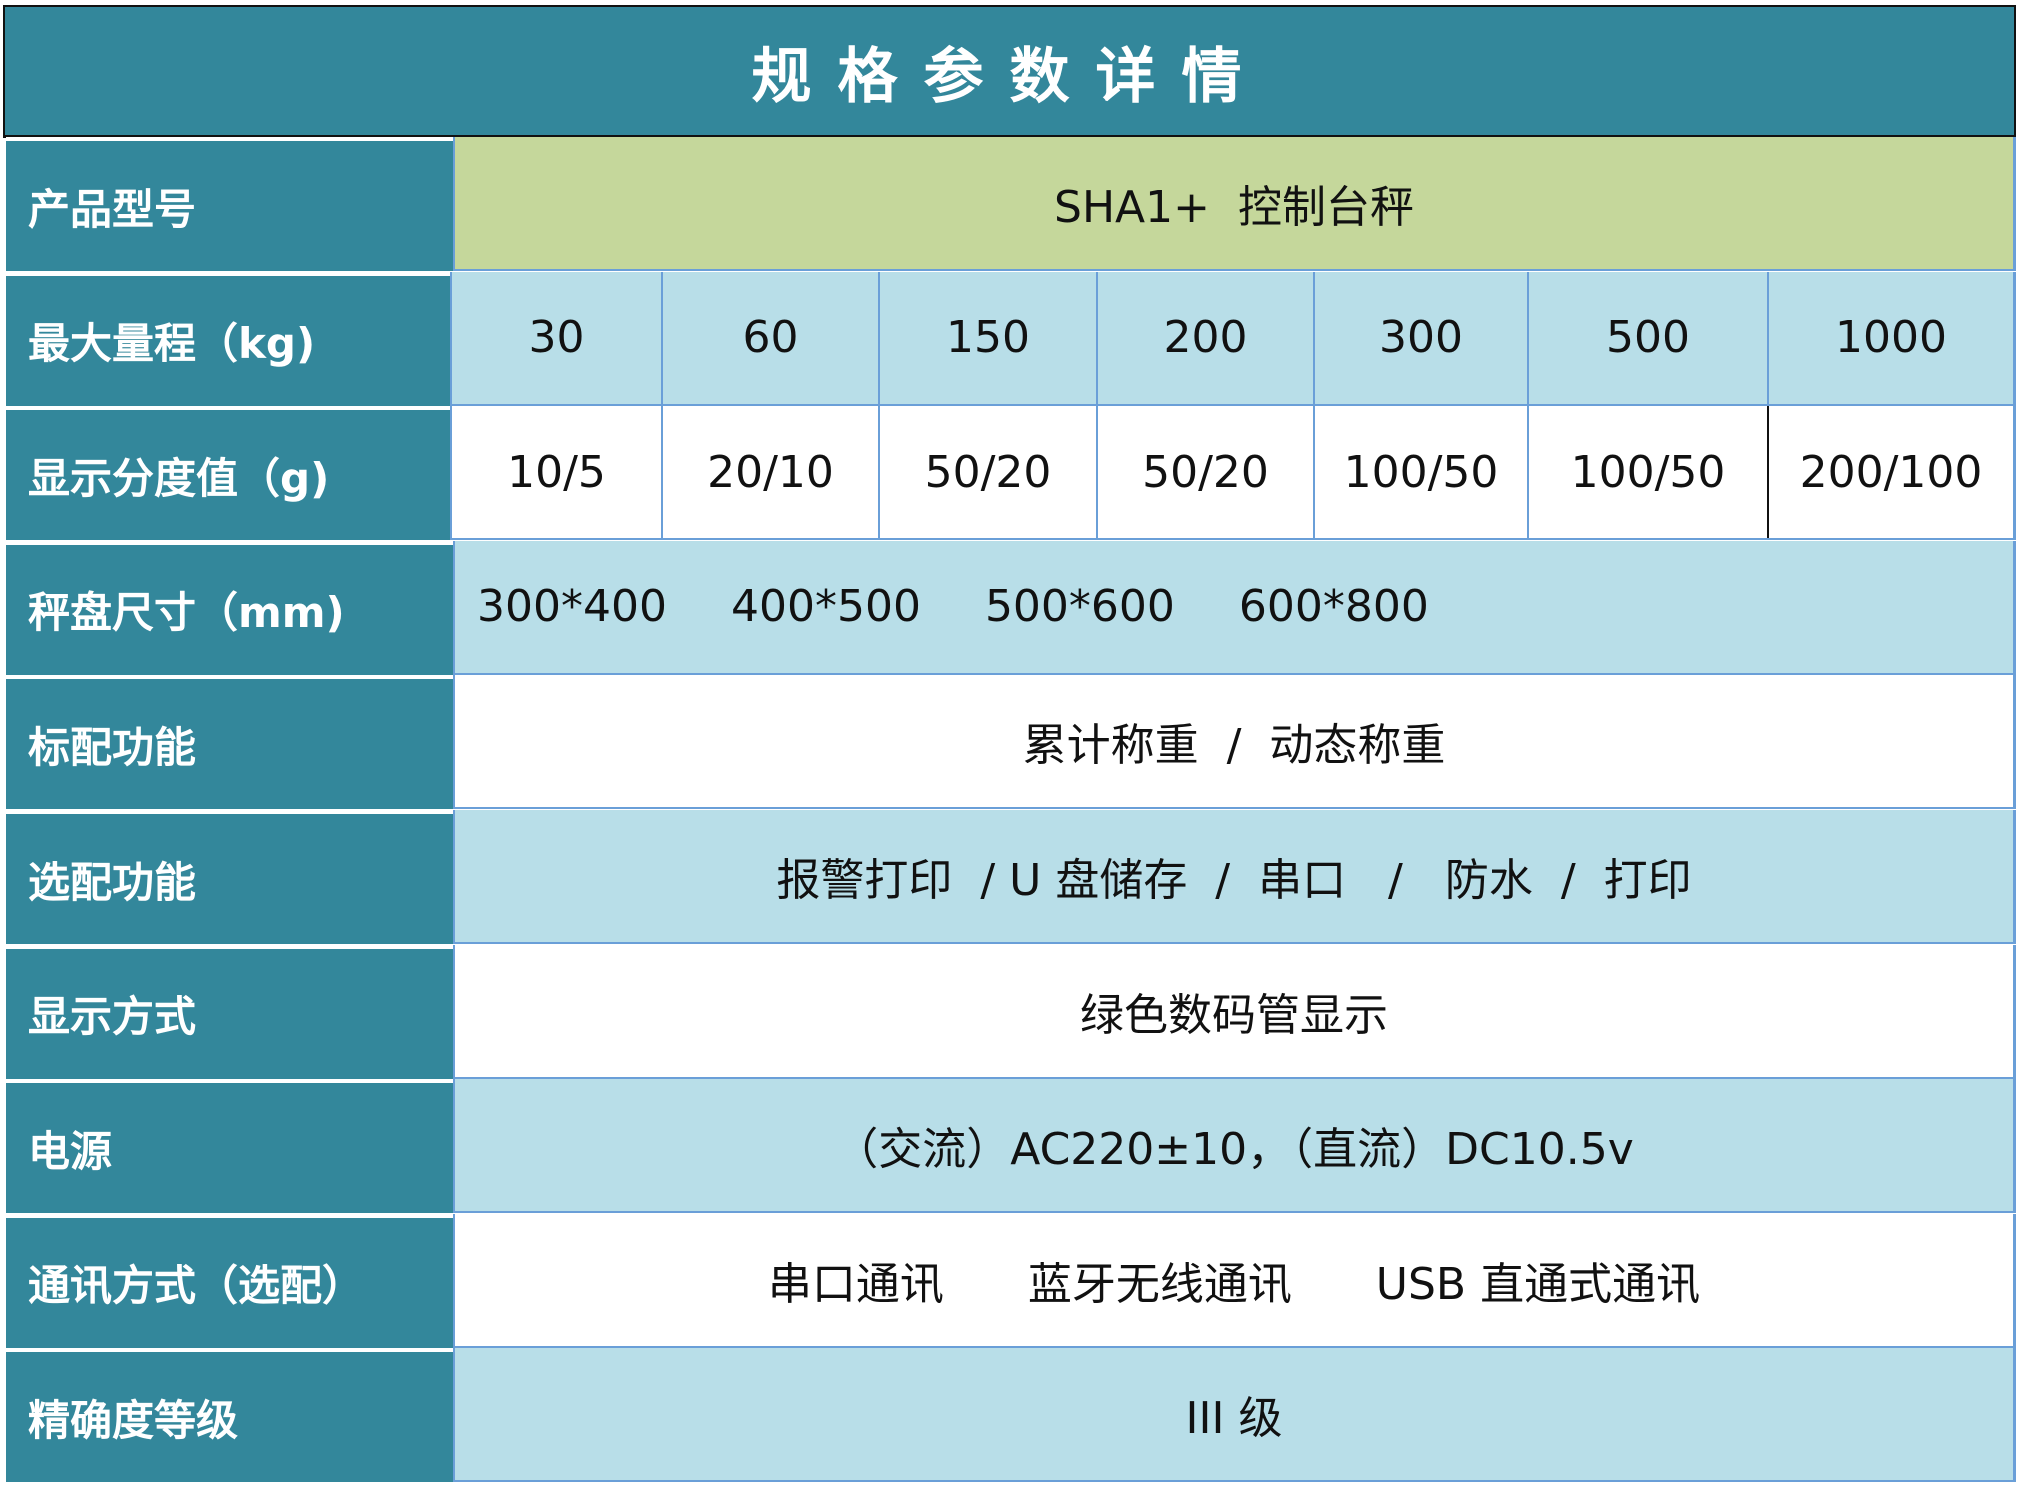 The width and height of the screenshot is (2019, 1502). Describe the element at coordinates (556, 472) in the screenshot. I see `value-cell: 10/5` at that location.